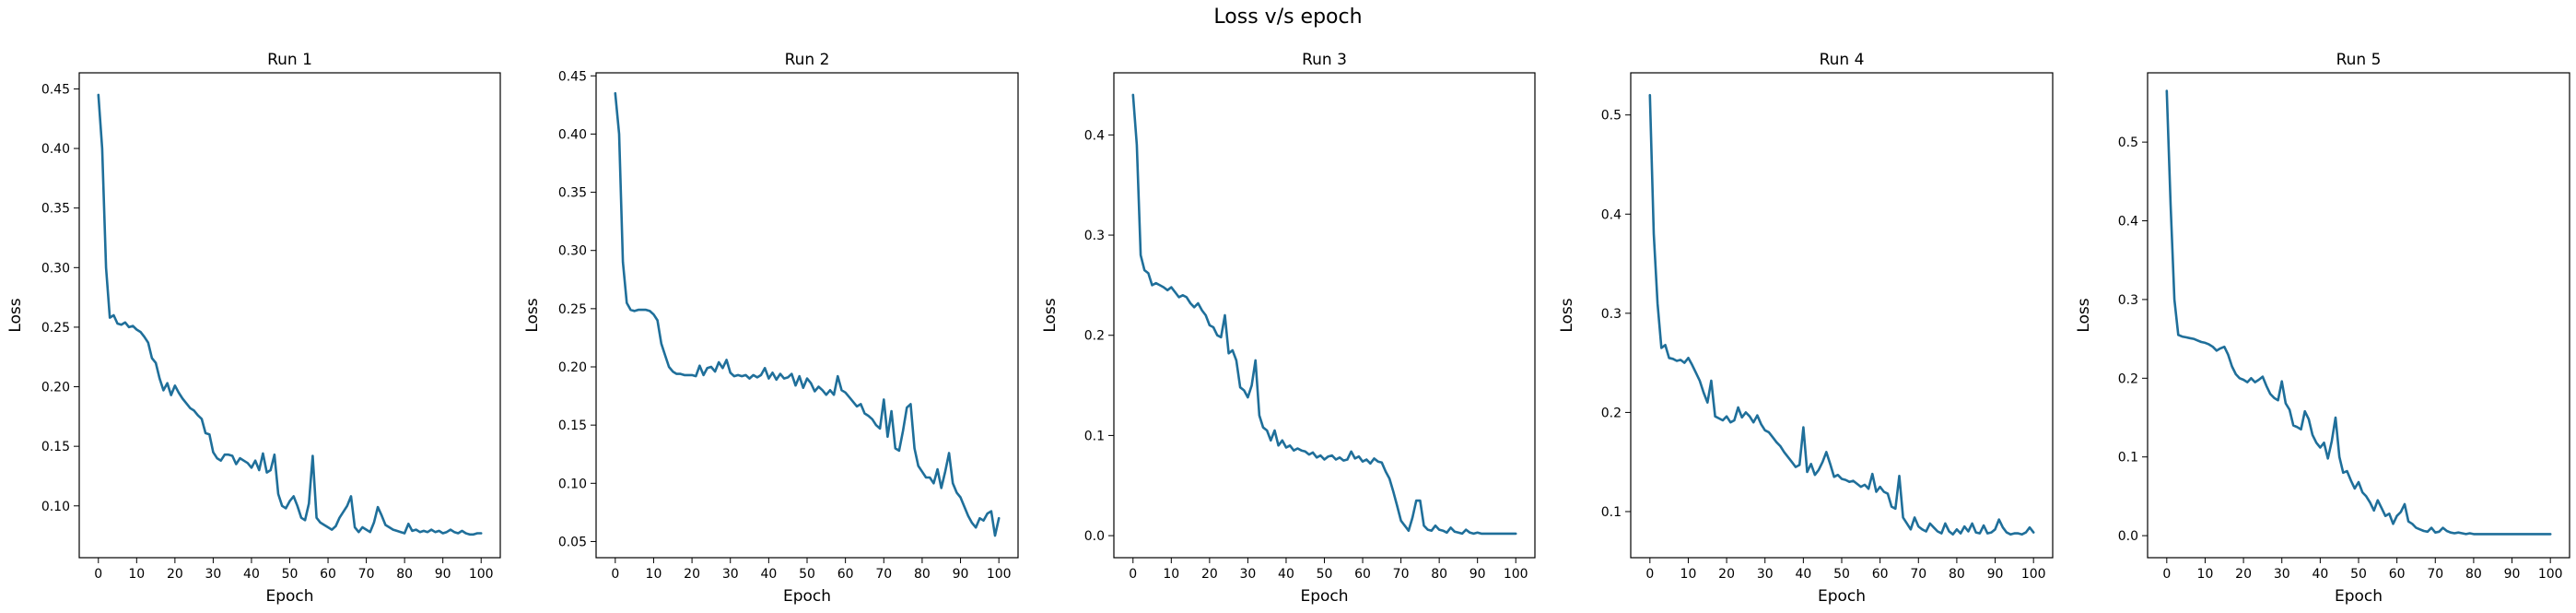  I want to click on subplot-4-y-axis-label: Loss, so click(1567, 315).